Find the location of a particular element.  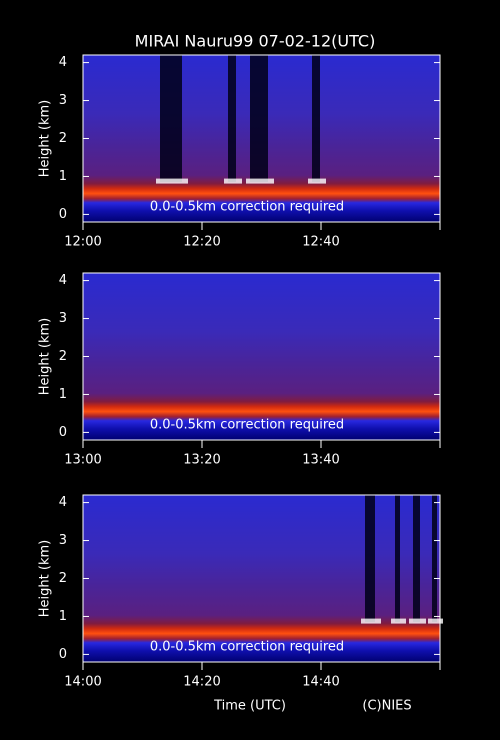

x-tick-label: 13:40 is located at coordinates (320, 460).